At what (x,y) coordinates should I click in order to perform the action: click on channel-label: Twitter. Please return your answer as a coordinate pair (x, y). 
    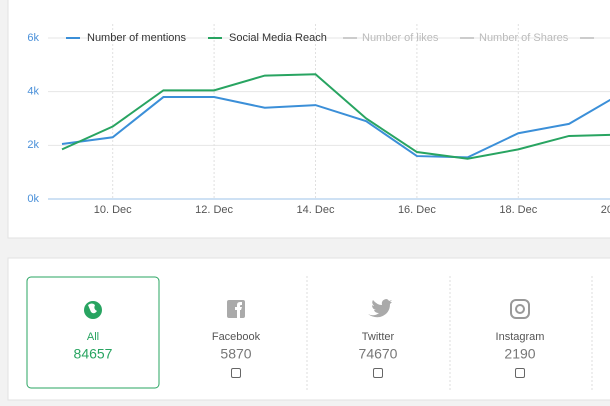
    Looking at the image, I should click on (378, 337).